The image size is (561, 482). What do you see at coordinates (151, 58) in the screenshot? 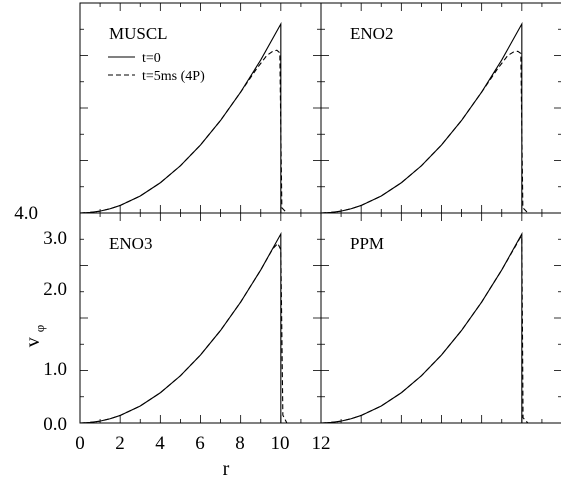
I see `legend-label-solid: t=0` at bounding box center [151, 58].